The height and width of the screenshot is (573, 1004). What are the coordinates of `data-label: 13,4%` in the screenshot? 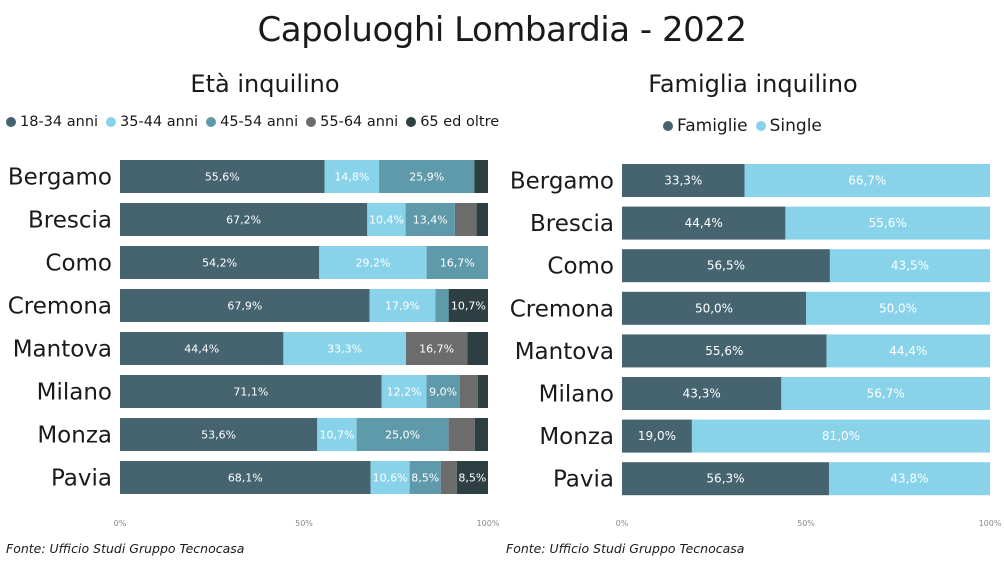 It's located at (430, 220).